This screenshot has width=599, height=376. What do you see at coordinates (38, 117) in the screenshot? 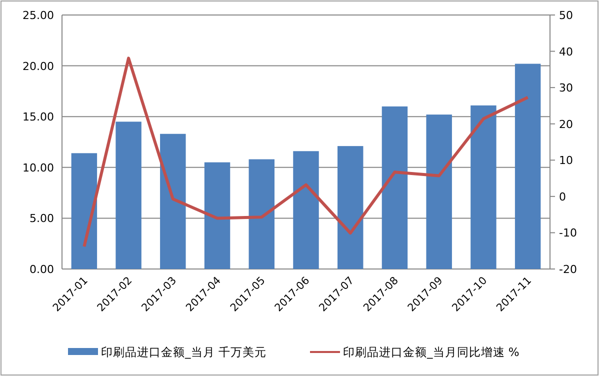
I see `y-tick-label: 15.00` at bounding box center [38, 117].